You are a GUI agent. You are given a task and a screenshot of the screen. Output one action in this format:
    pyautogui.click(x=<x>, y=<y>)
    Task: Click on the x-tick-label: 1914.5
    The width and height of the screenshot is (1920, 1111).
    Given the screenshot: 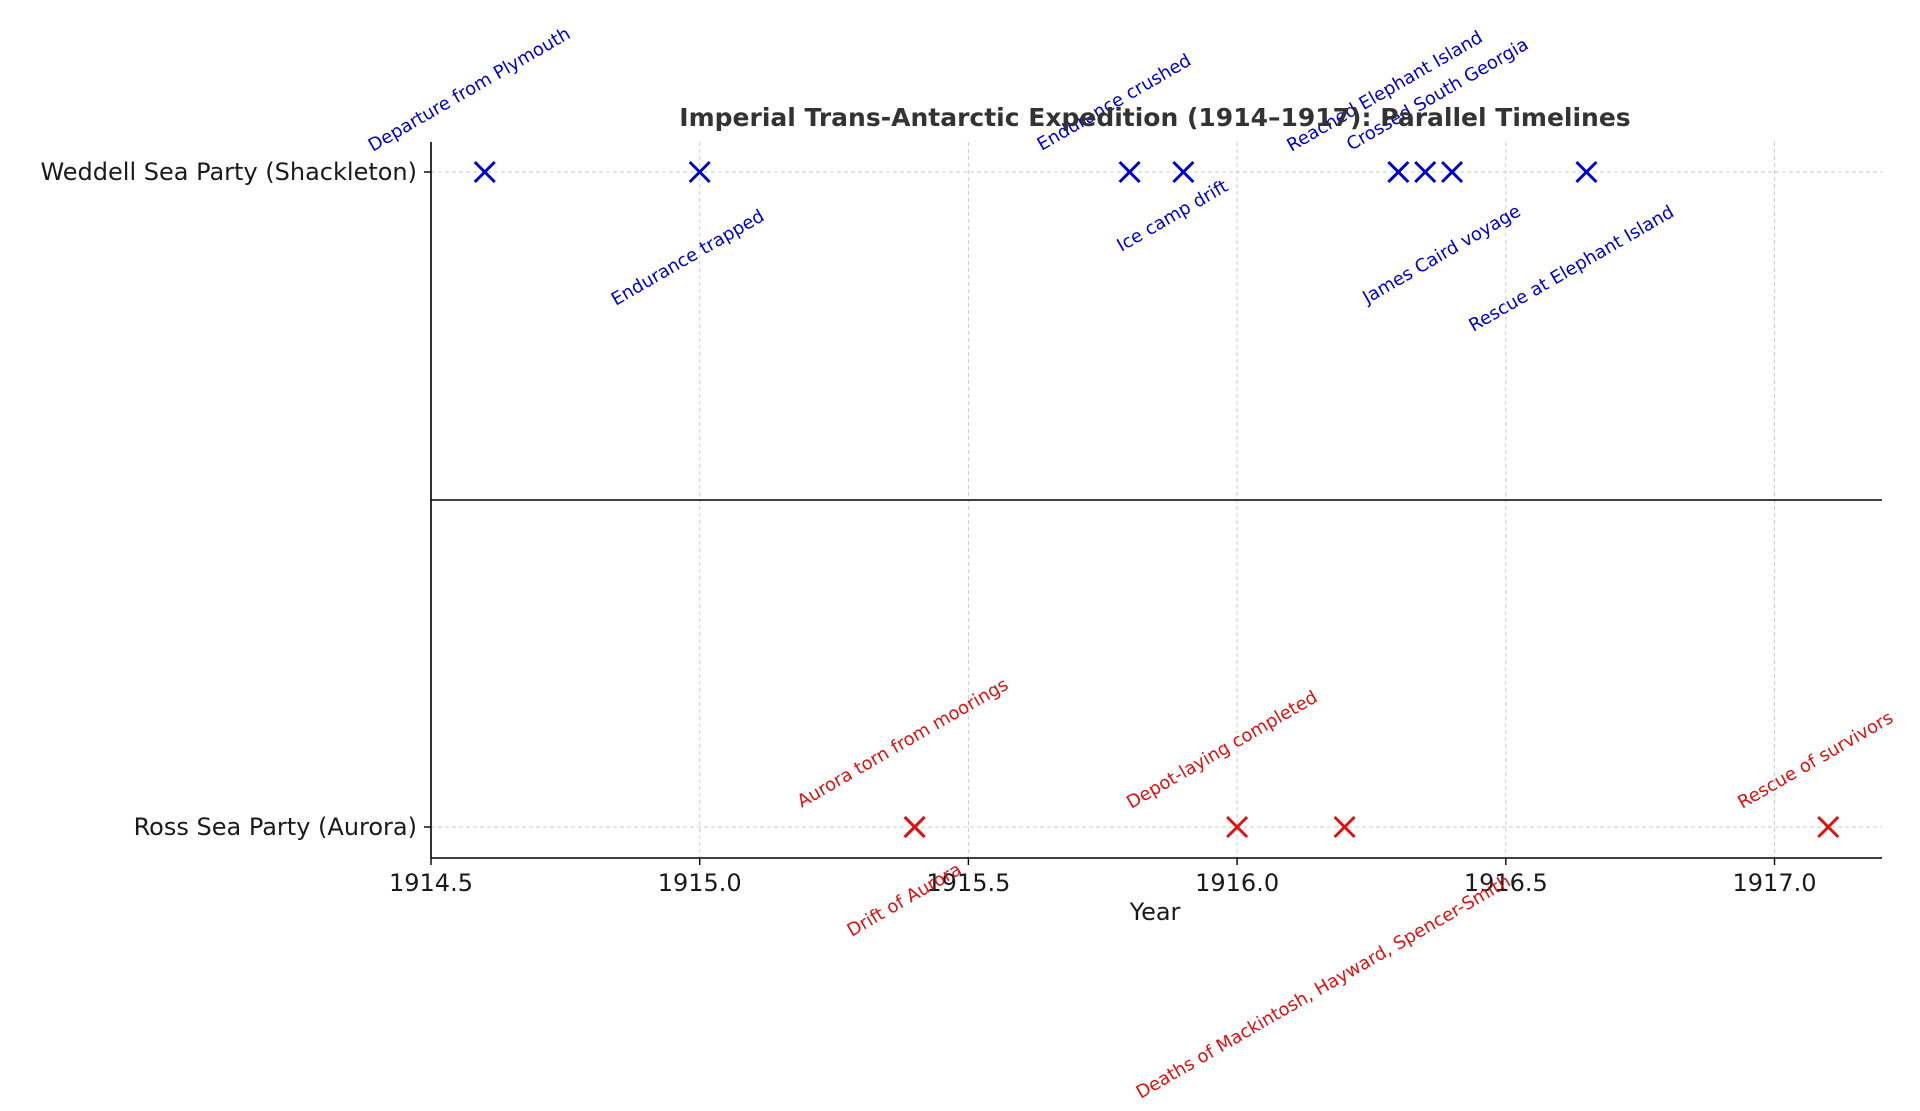 What is the action you would take?
    pyautogui.click(x=431, y=883)
    